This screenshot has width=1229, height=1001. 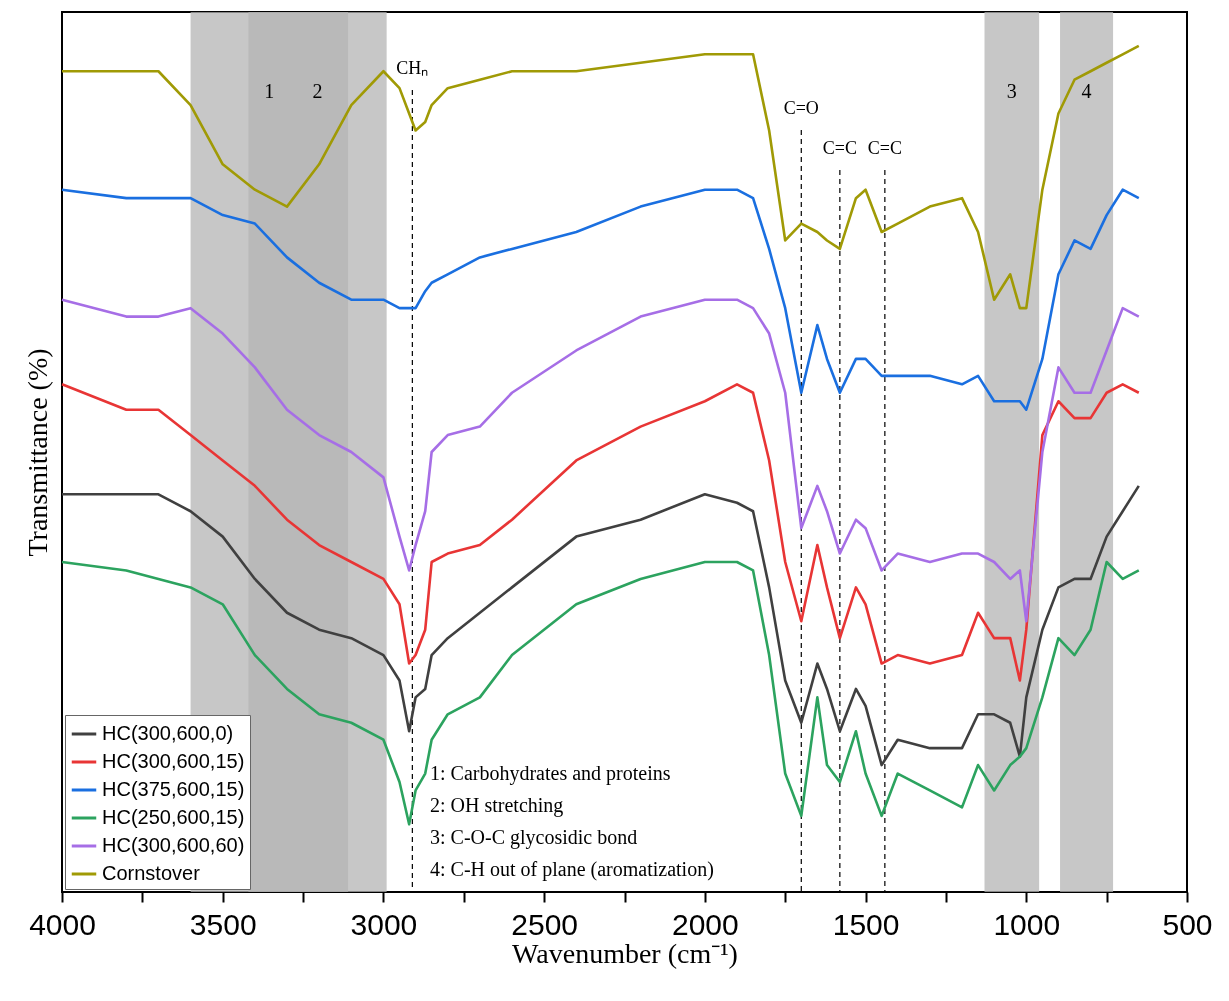 I want to click on x-tick-label: 4000, so click(x=62, y=924).